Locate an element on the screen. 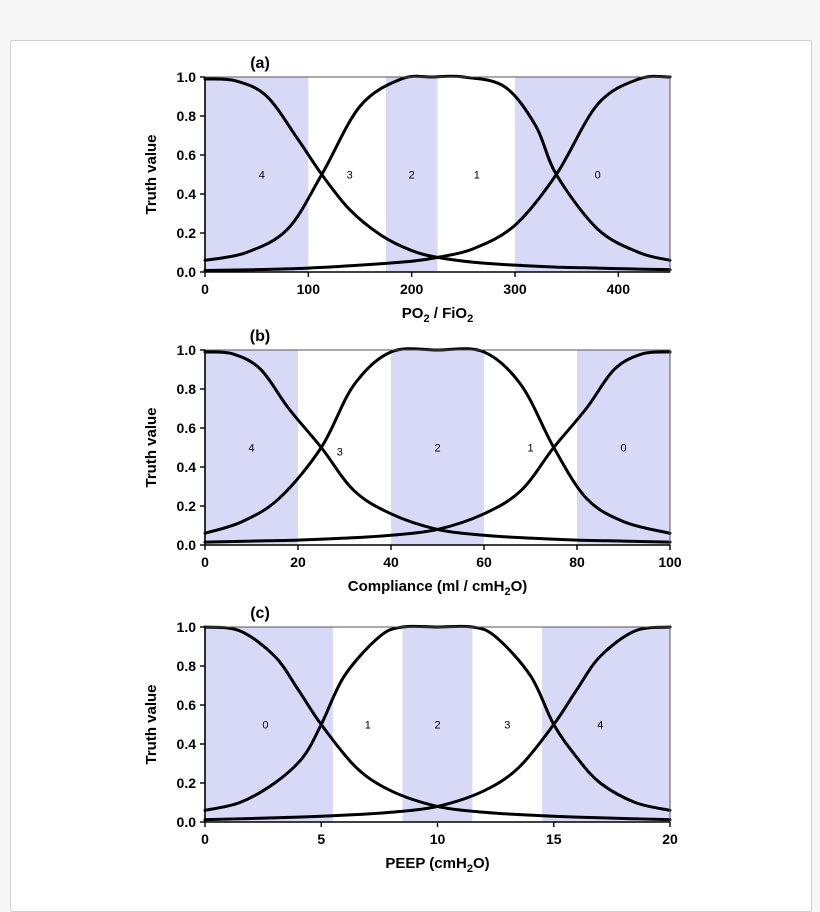 Image resolution: width=820 pixels, height=912 pixels. x-tick-label: 400 is located at coordinates (619, 289).